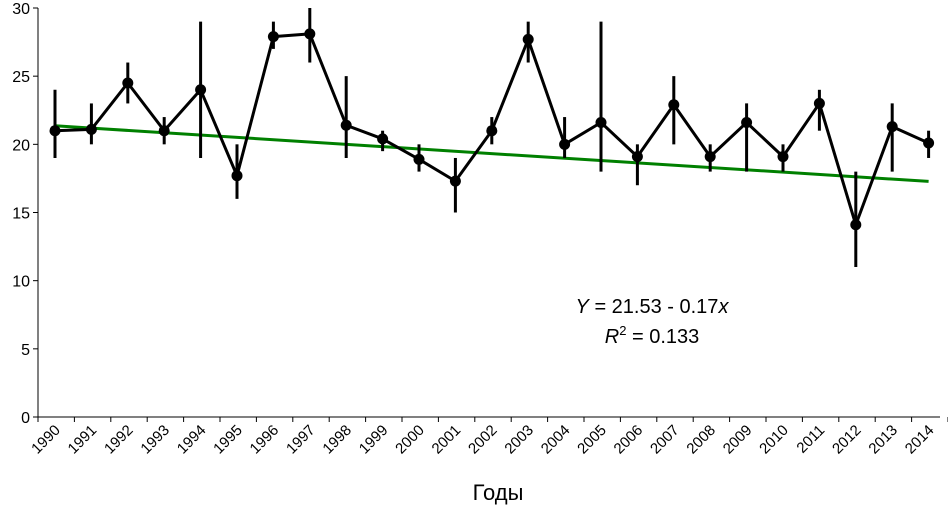  Describe the element at coordinates (847, 440) in the screenshot. I see `x-tick-label: 2012` at that location.